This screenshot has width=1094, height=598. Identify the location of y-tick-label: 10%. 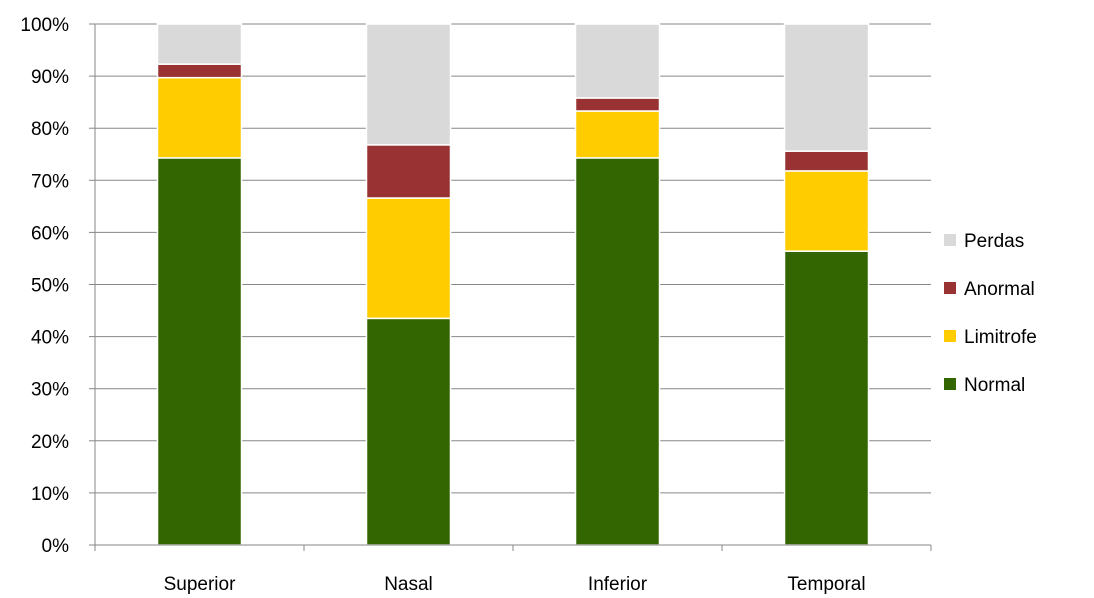
(50, 494).